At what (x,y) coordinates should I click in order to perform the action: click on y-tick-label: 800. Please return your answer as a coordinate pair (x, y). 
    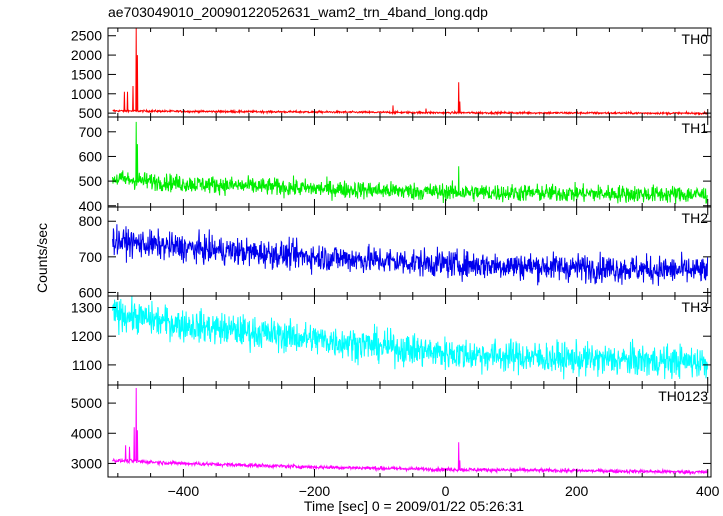
    Looking at the image, I should click on (91, 221).